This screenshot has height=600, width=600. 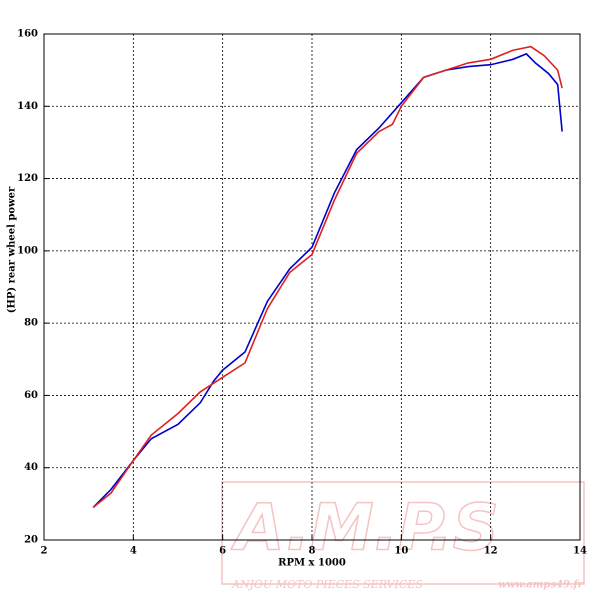 I want to click on x-tick-label: 6, so click(x=222, y=551).